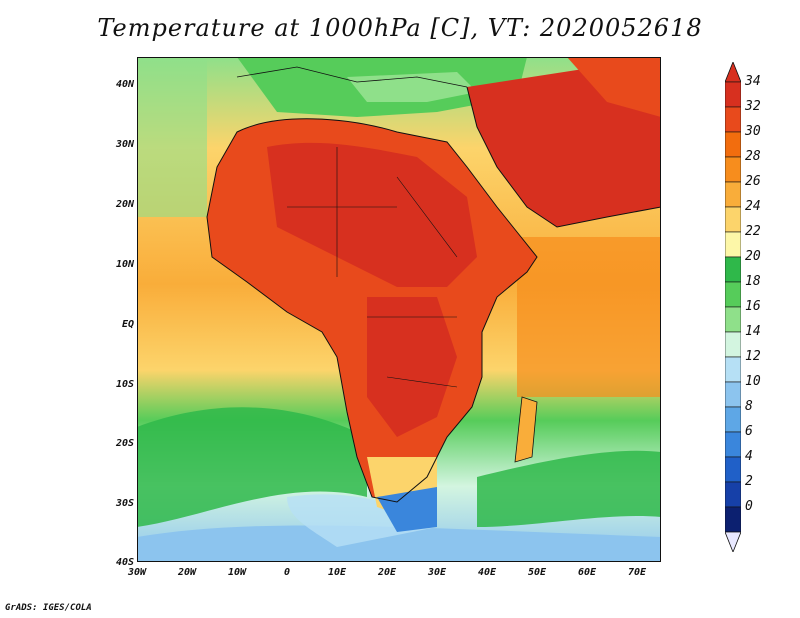  What do you see at coordinates (124, 503) in the screenshot?
I see `lat-tick-30s: 30S` at bounding box center [124, 503].